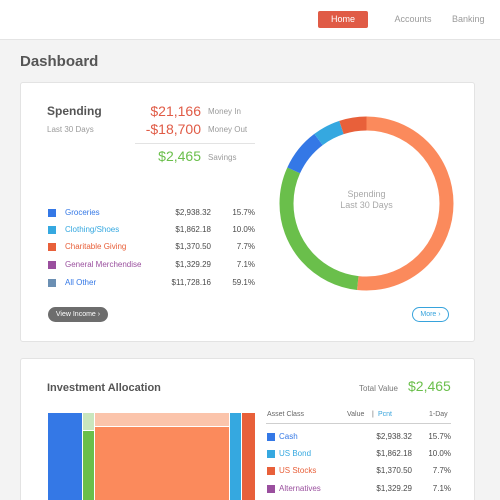  What do you see at coordinates (81, 282) in the screenshot?
I see `category-name: All Other` at bounding box center [81, 282].